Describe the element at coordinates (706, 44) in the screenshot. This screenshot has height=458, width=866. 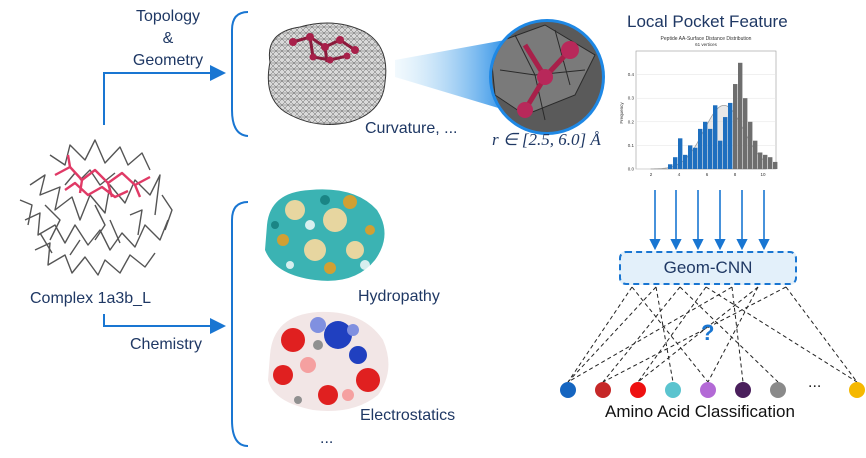
I see `histogram-subtitle: 61 vertices` at that location.